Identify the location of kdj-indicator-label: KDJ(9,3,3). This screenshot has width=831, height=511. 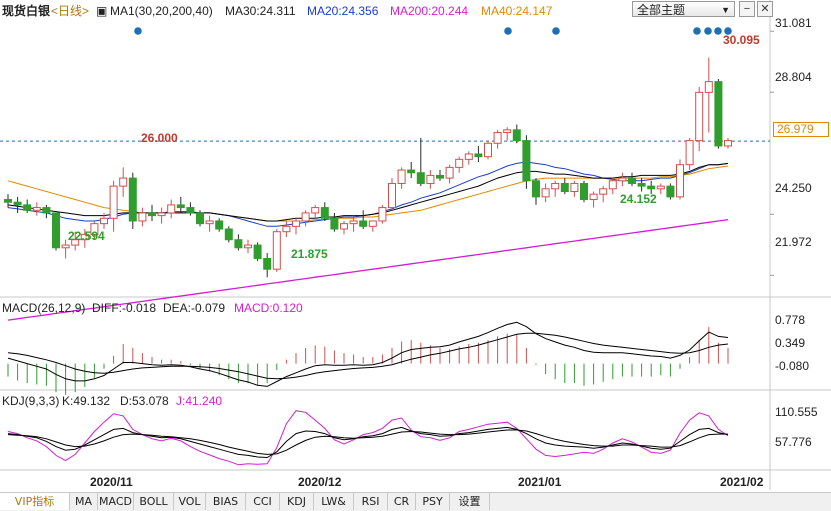
(31, 401).